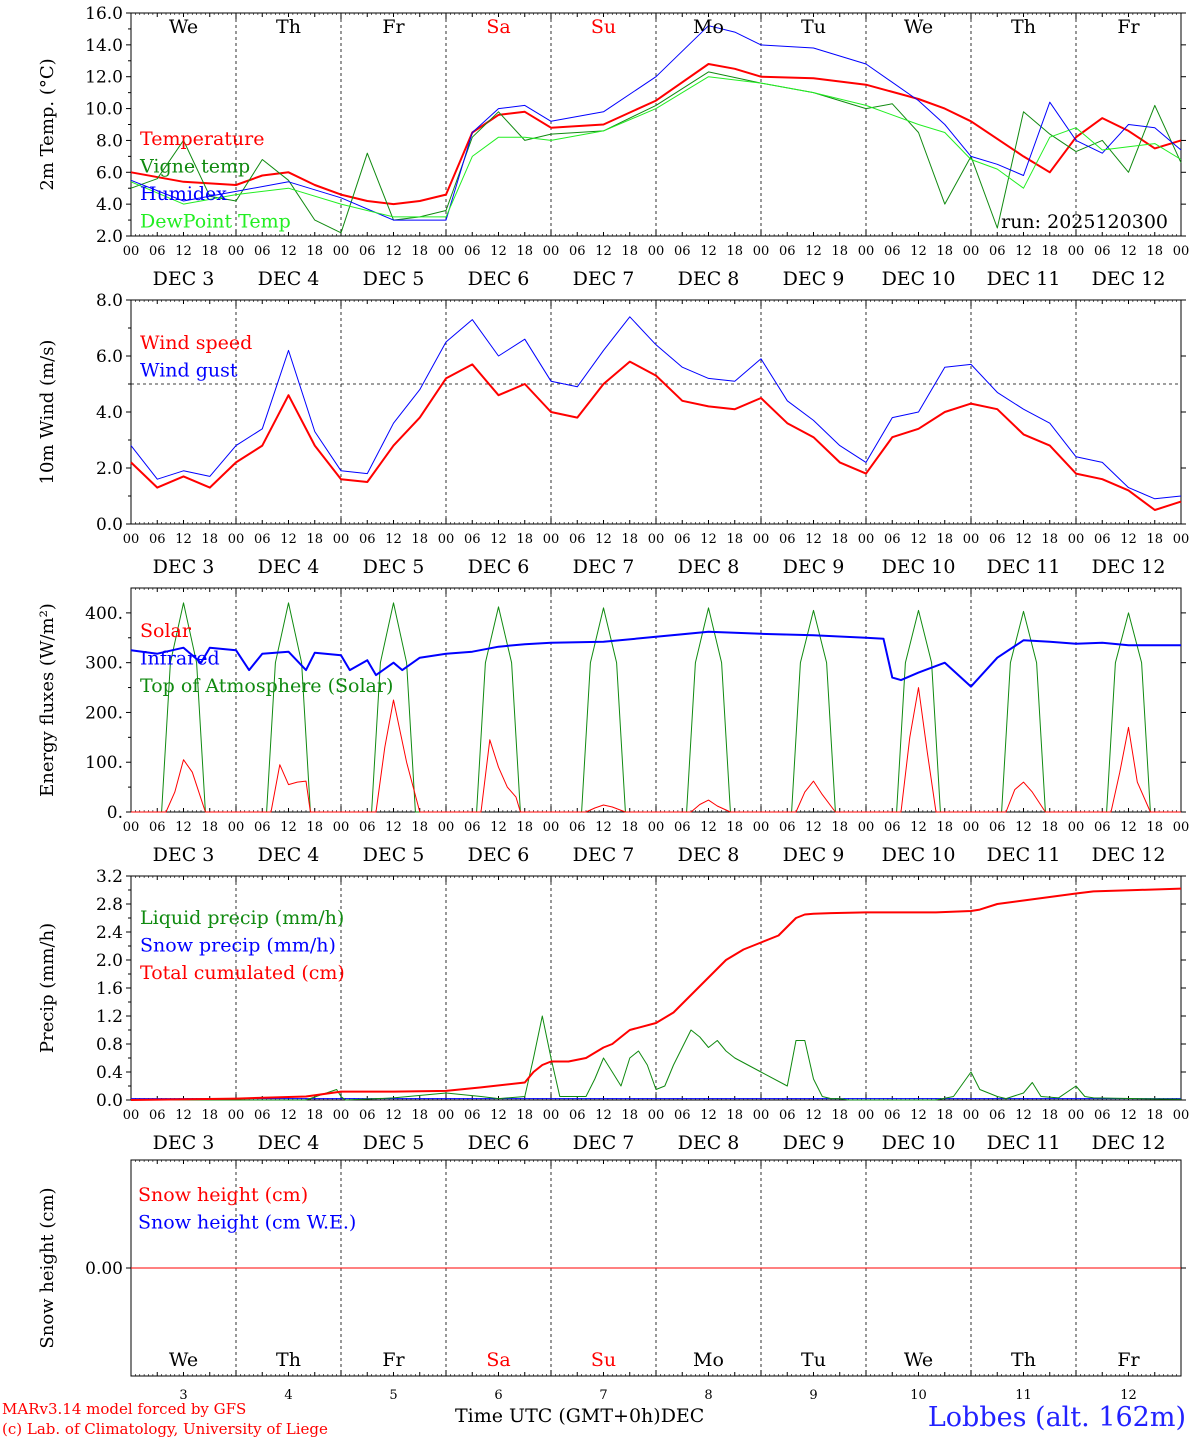  Describe the element at coordinates (1129, 567) in the screenshot. I see `day-label: DEC 12` at that location.